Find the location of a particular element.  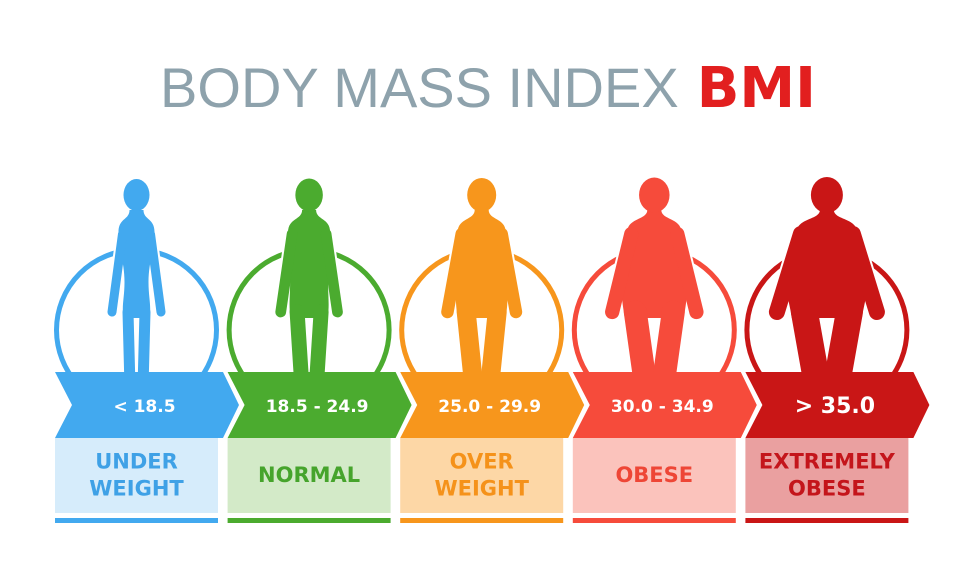

range-text: > 35.0 is located at coordinates (835, 406).